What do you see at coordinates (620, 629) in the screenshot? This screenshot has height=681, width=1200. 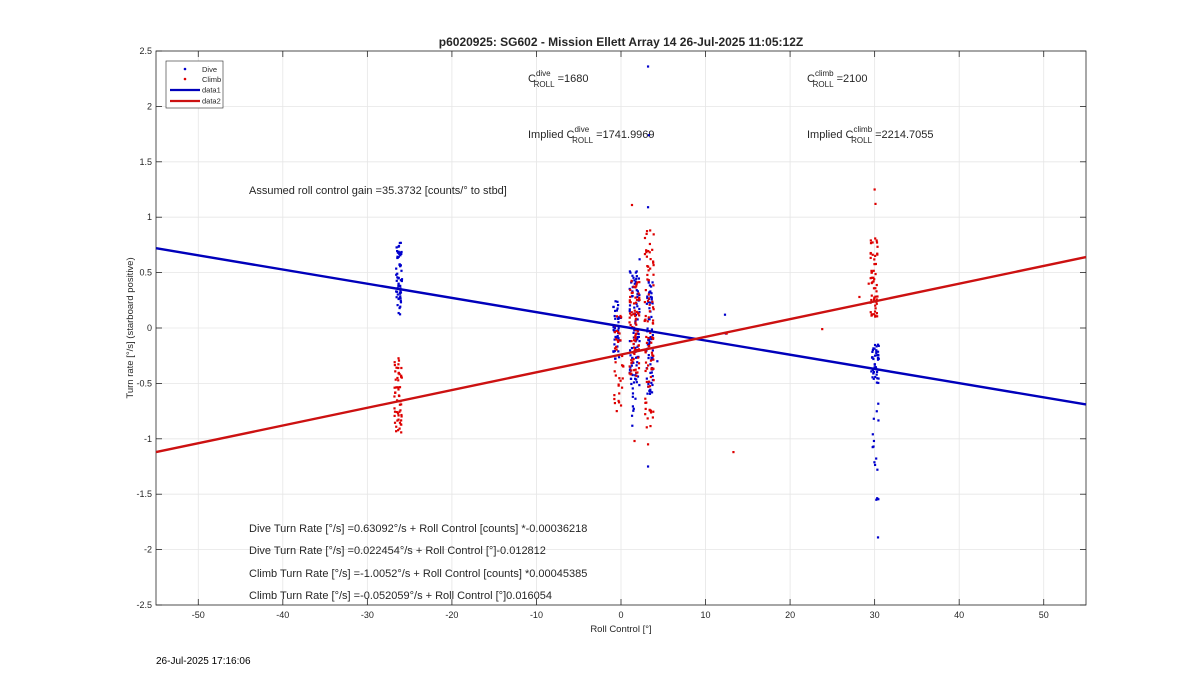 I see `x-axis-label: Roll Control [°]` at bounding box center [620, 629].